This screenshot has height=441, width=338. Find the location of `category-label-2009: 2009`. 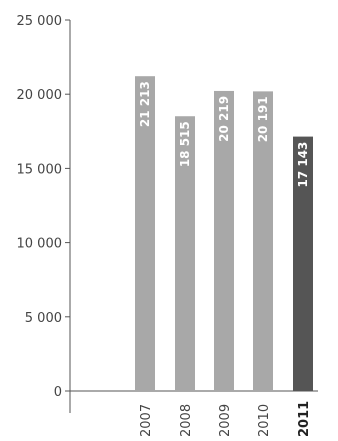

category-label-2009: 2009 is located at coordinates (225, 420).